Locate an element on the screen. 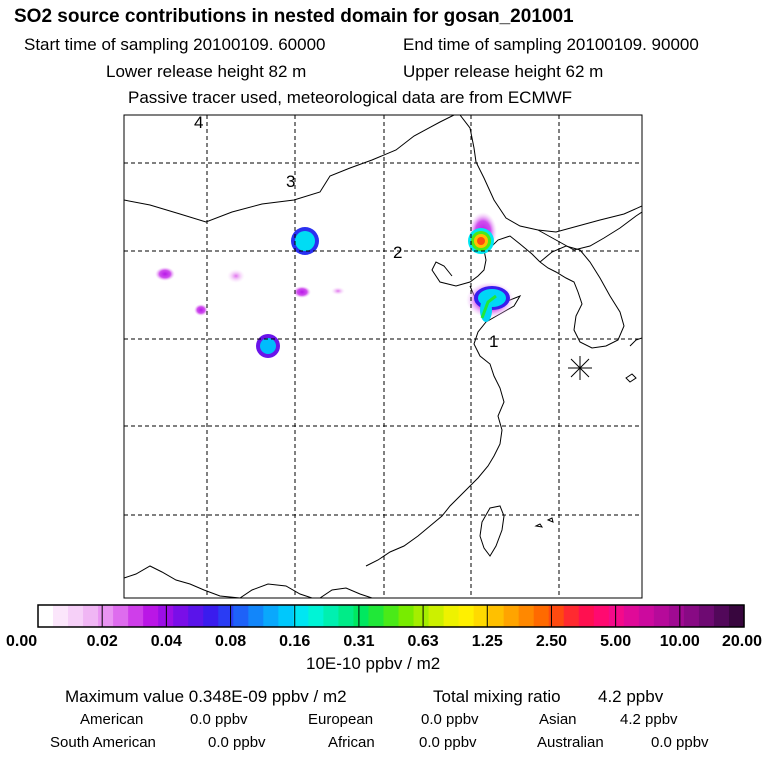  colorbar-tick-label: 0.04 is located at coordinates (166, 641).